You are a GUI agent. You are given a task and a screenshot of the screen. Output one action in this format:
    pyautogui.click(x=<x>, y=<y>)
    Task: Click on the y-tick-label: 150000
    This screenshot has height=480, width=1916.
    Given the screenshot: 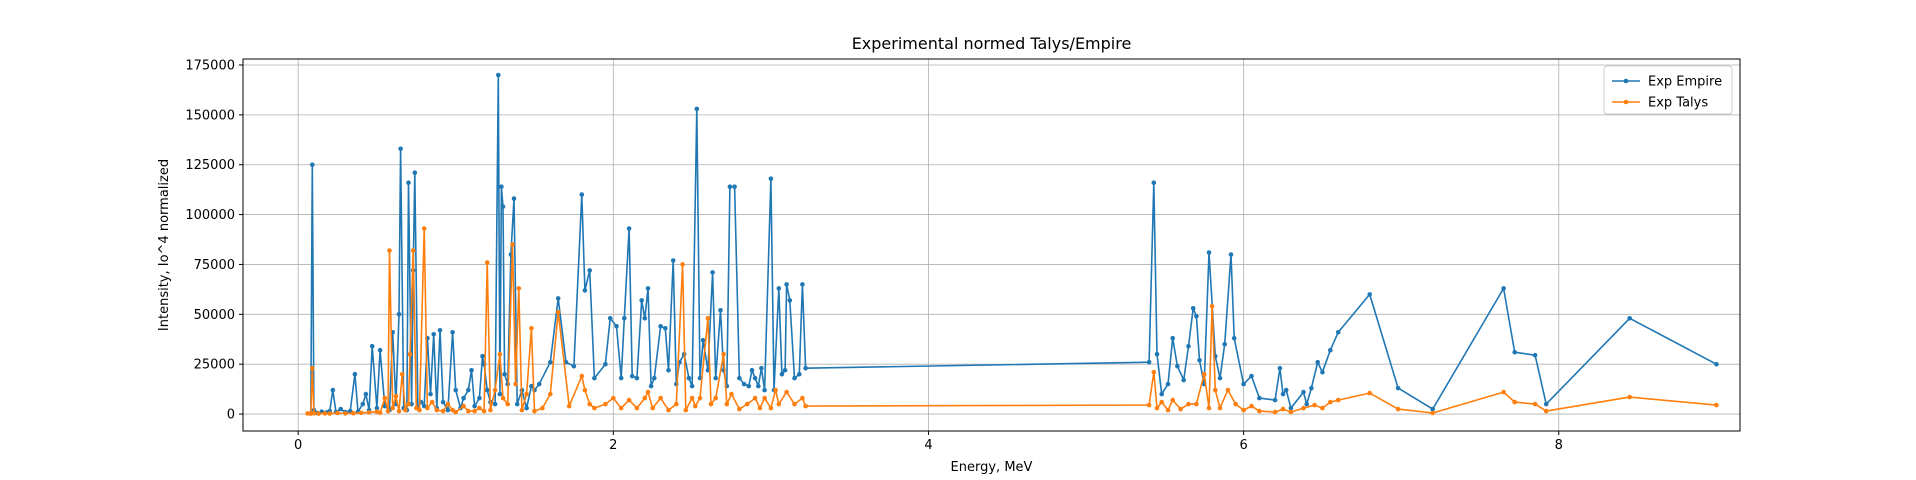 What is the action you would take?
    pyautogui.click(x=210, y=115)
    